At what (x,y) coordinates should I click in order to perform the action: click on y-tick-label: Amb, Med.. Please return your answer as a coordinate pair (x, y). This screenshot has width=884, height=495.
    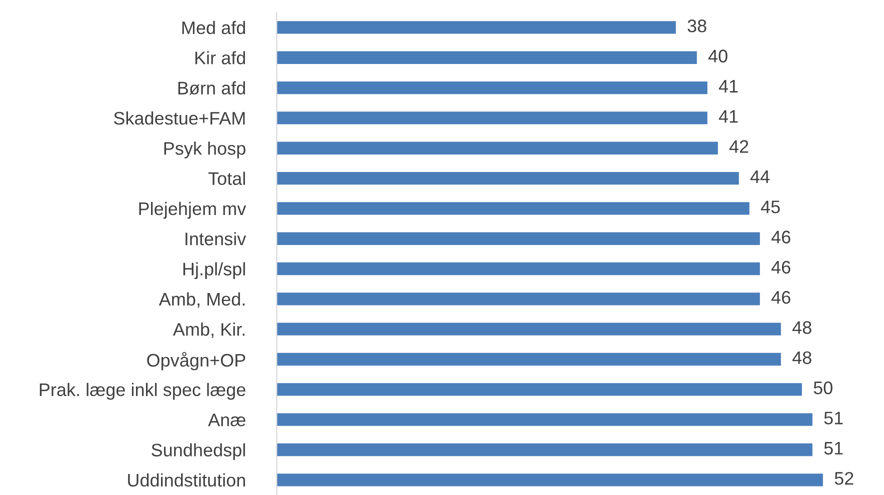
    Looking at the image, I should click on (201, 300).